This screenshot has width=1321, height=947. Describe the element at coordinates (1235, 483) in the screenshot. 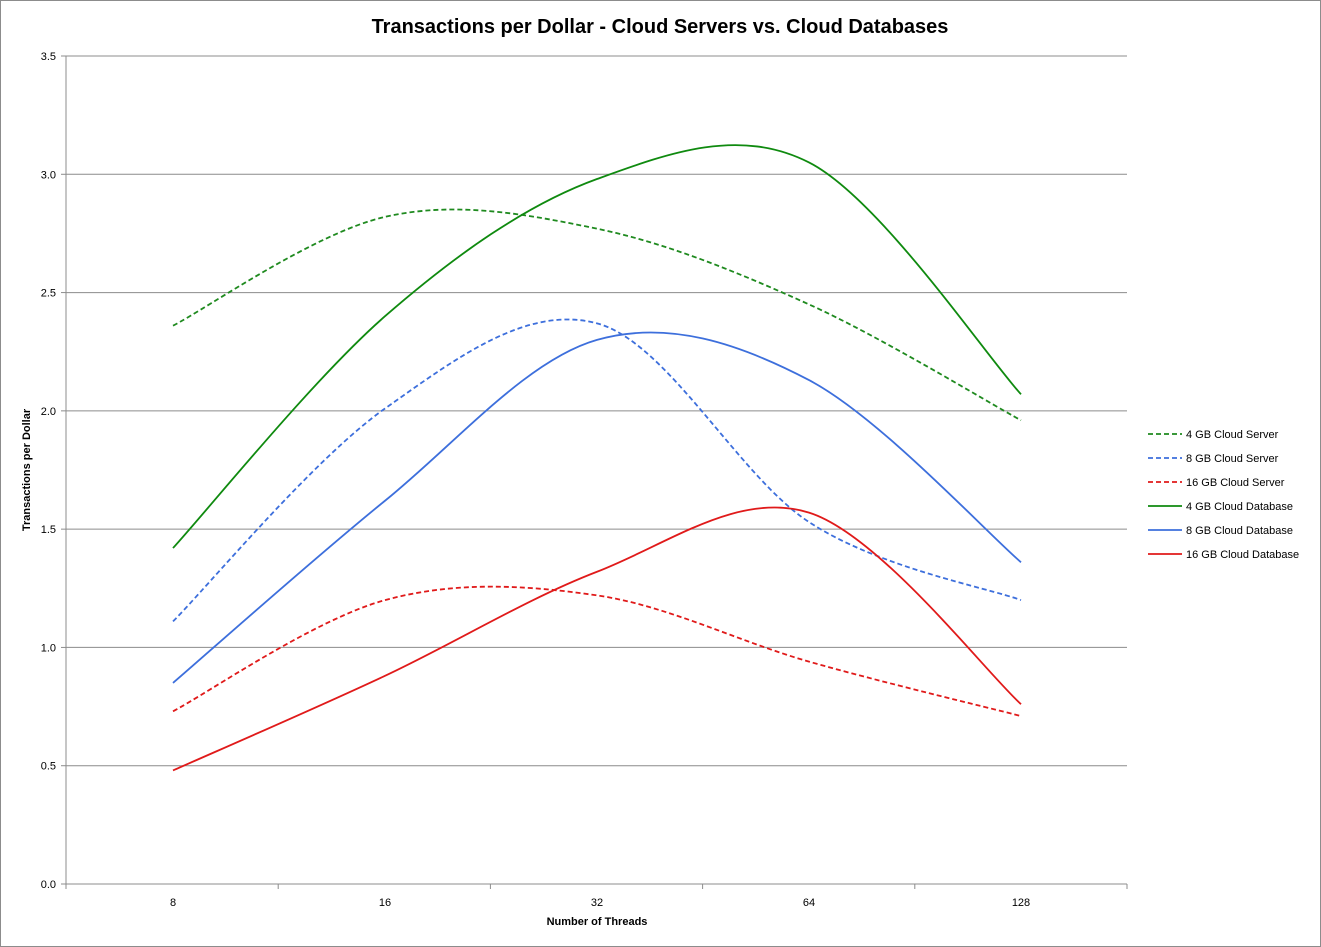

I see `legend-label: 16 GB Cloud Server` at that location.